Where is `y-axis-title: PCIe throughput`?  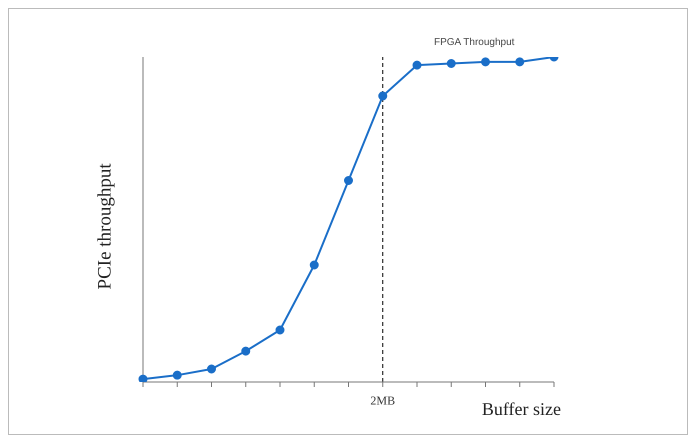
y-axis-title: PCIe throughput is located at coordinates (105, 226).